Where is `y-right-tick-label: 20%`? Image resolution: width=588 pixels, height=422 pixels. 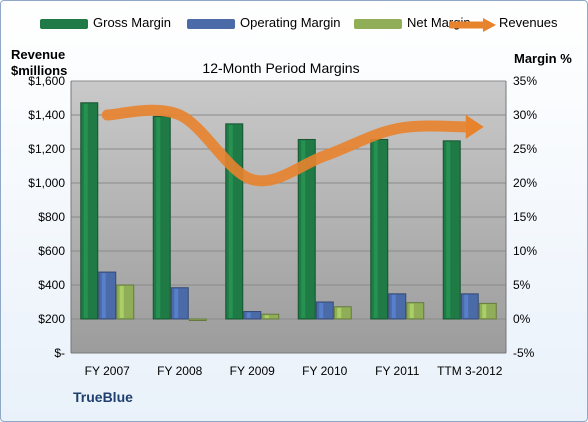
y-right-tick-label: 20% is located at coordinates (525, 183).